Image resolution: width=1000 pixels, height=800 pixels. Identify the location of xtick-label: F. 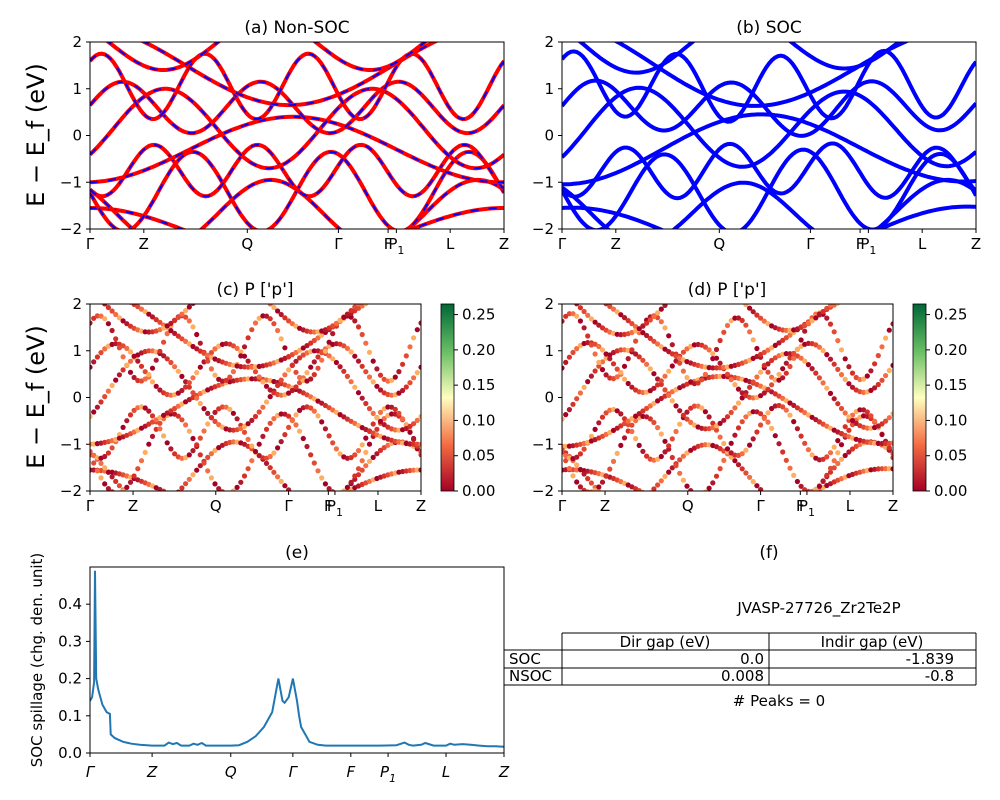
(350, 772).